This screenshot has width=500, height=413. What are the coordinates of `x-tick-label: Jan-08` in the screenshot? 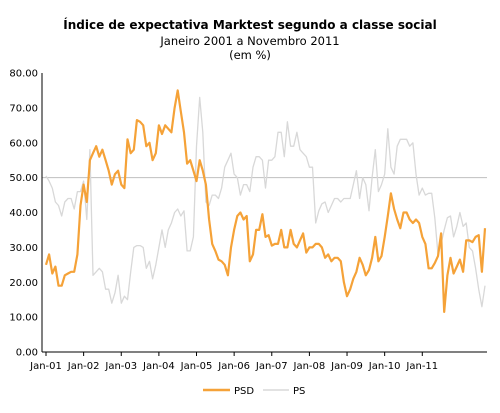 It's located at (309, 366).